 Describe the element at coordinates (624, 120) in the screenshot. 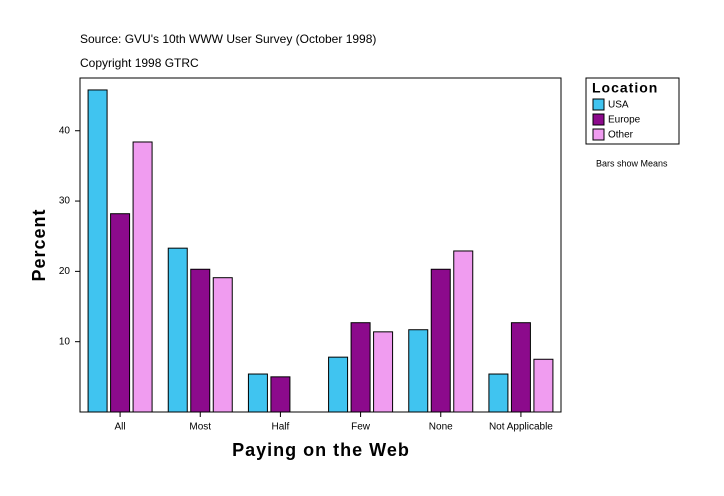

I see `legend-label: Europe` at that location.